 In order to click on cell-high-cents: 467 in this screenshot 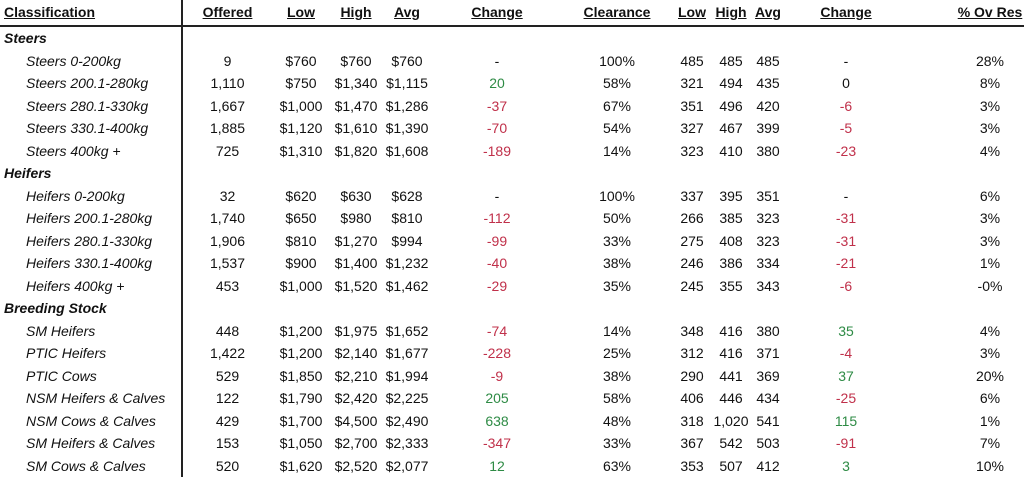, I will do `click(731, 128)`.